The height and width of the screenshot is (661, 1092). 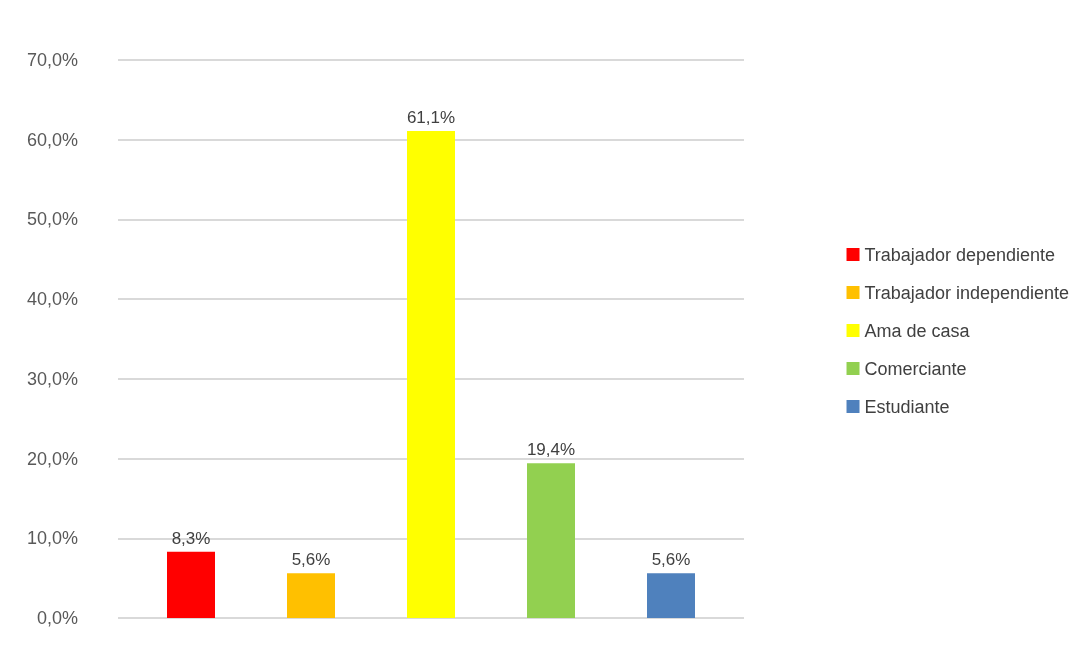 I want to click on data-label: 61,1%, so click(x=431, y=117).